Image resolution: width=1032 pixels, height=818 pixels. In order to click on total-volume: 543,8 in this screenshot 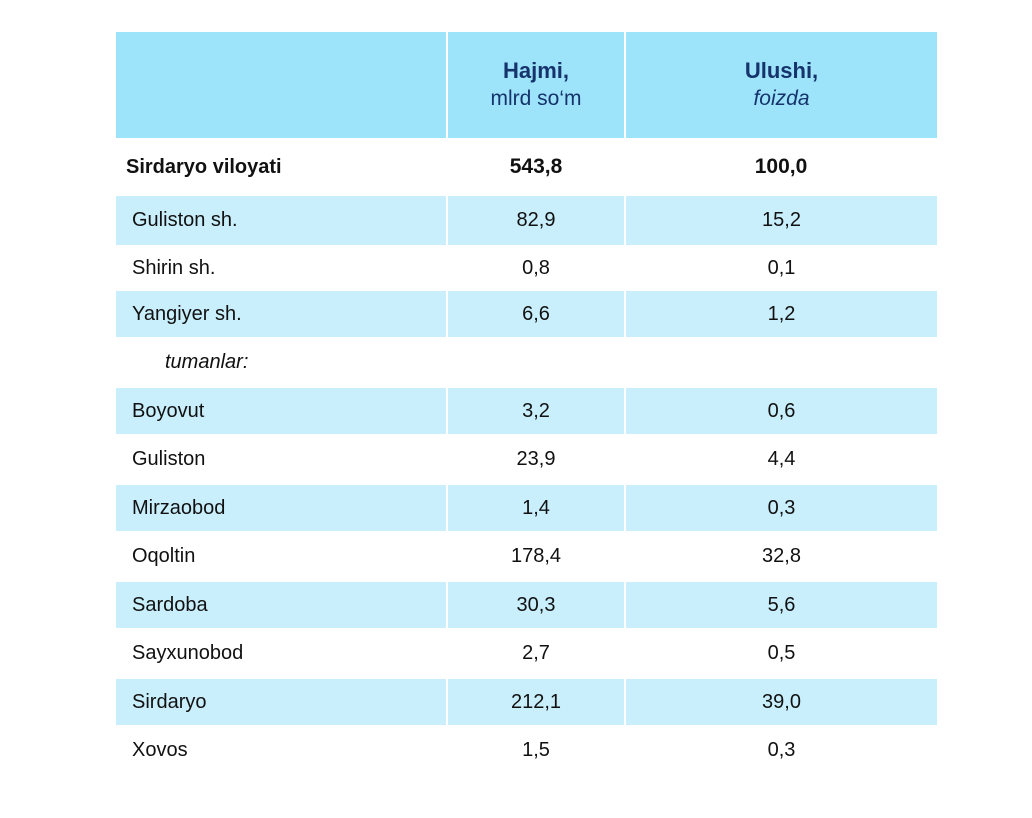, I will do `click(536, 167)`.